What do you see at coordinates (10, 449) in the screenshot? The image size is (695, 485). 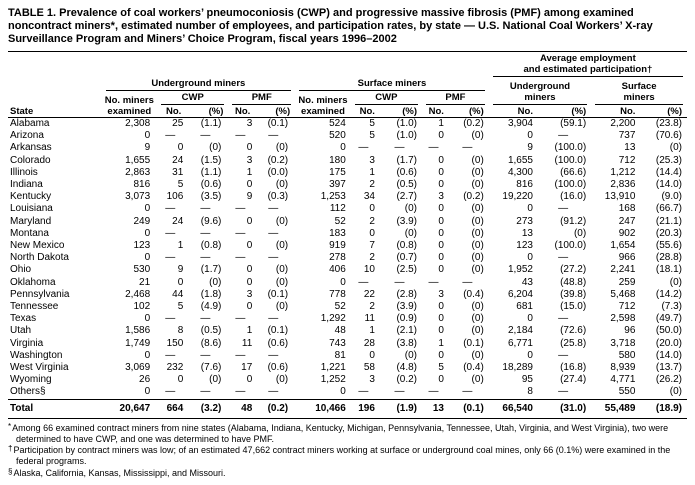 I see `footnote-marker: †` at bounding box center [10, 449].